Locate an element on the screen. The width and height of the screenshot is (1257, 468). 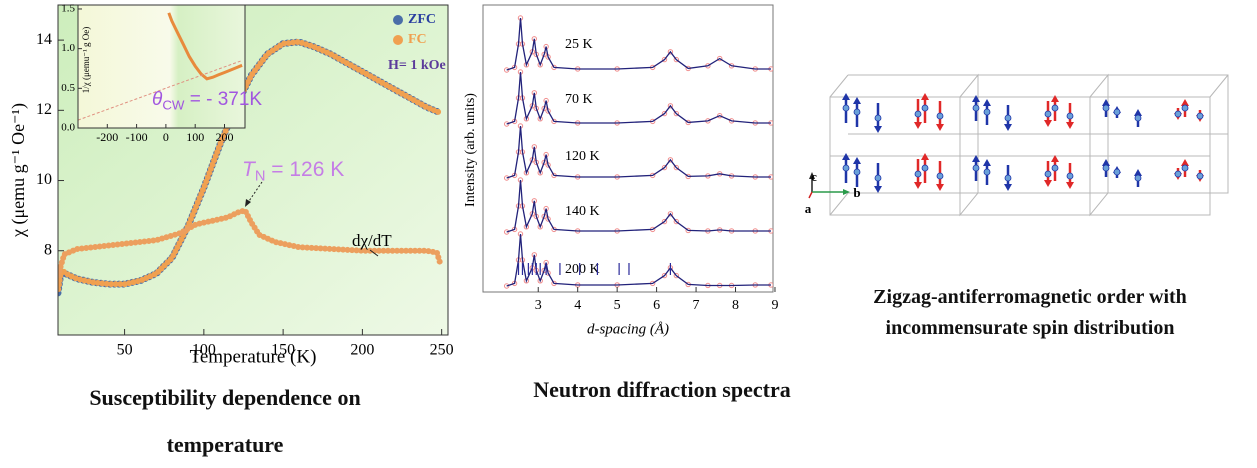
series-label: 70 K is located at coordinates (579, 99).